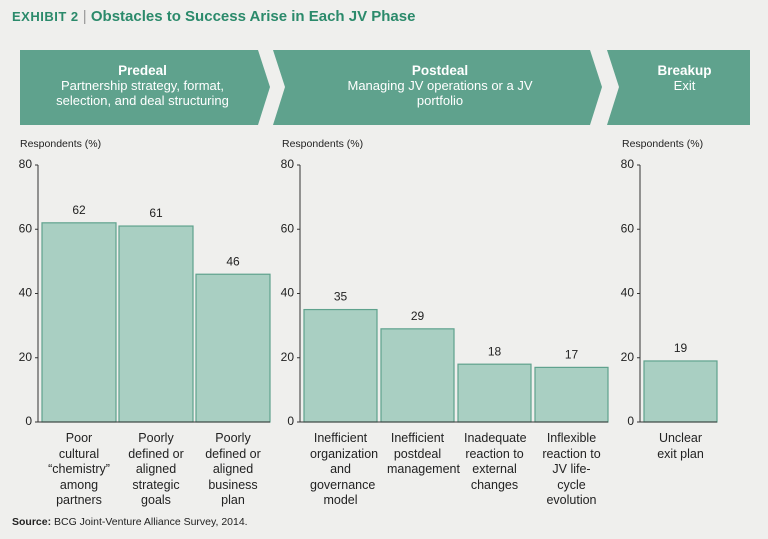 Image resolution: width=768 pixels, height=539 pixels. I want to click on phase-title: Postdeal, so click(440, 70).